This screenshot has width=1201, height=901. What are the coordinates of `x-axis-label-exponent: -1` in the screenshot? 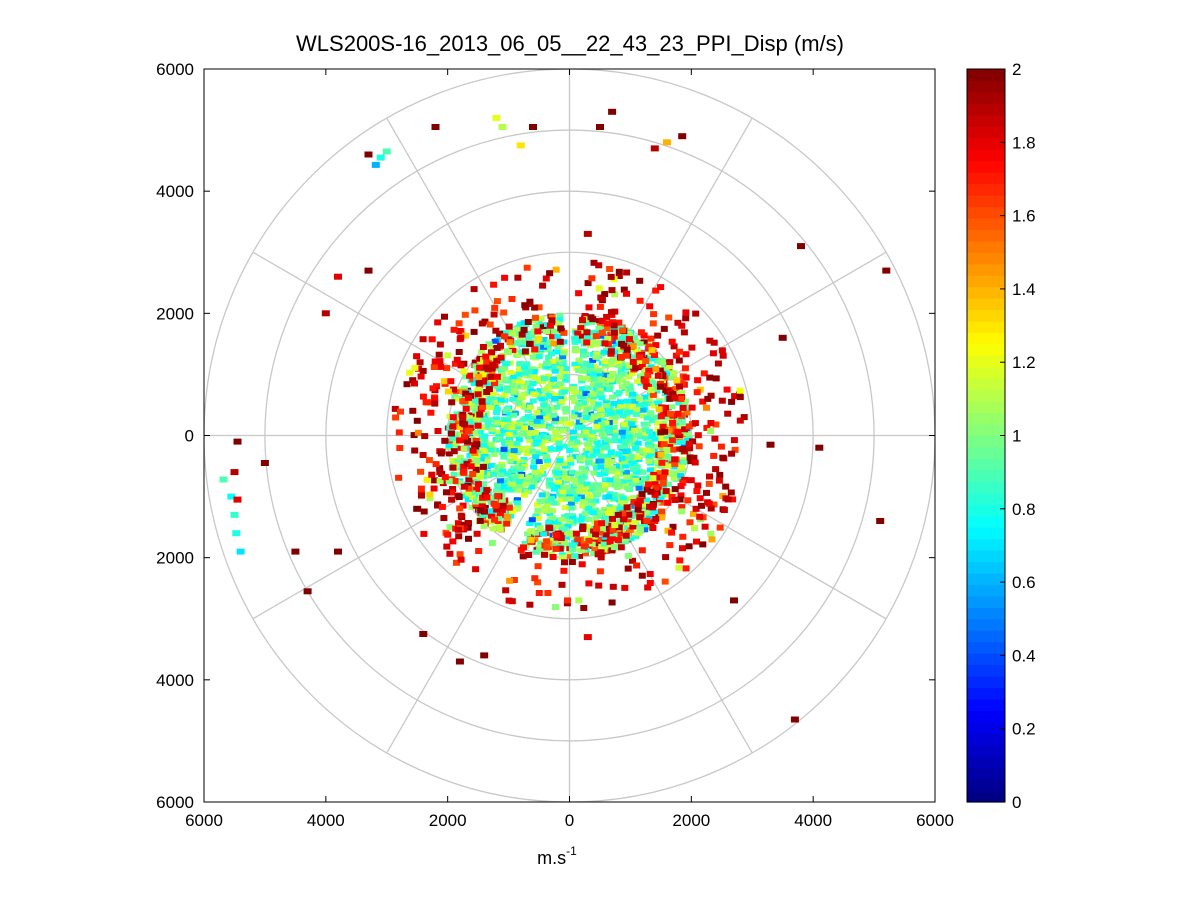 It's located at (571, 851).